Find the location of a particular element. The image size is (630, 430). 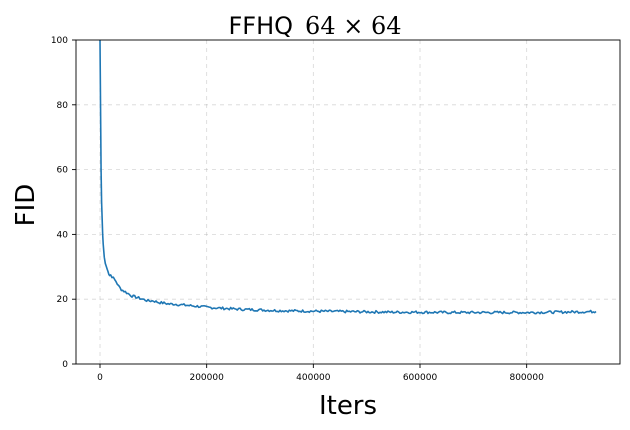

x-tick-label: 400000 is located at coordinates (313, 378).